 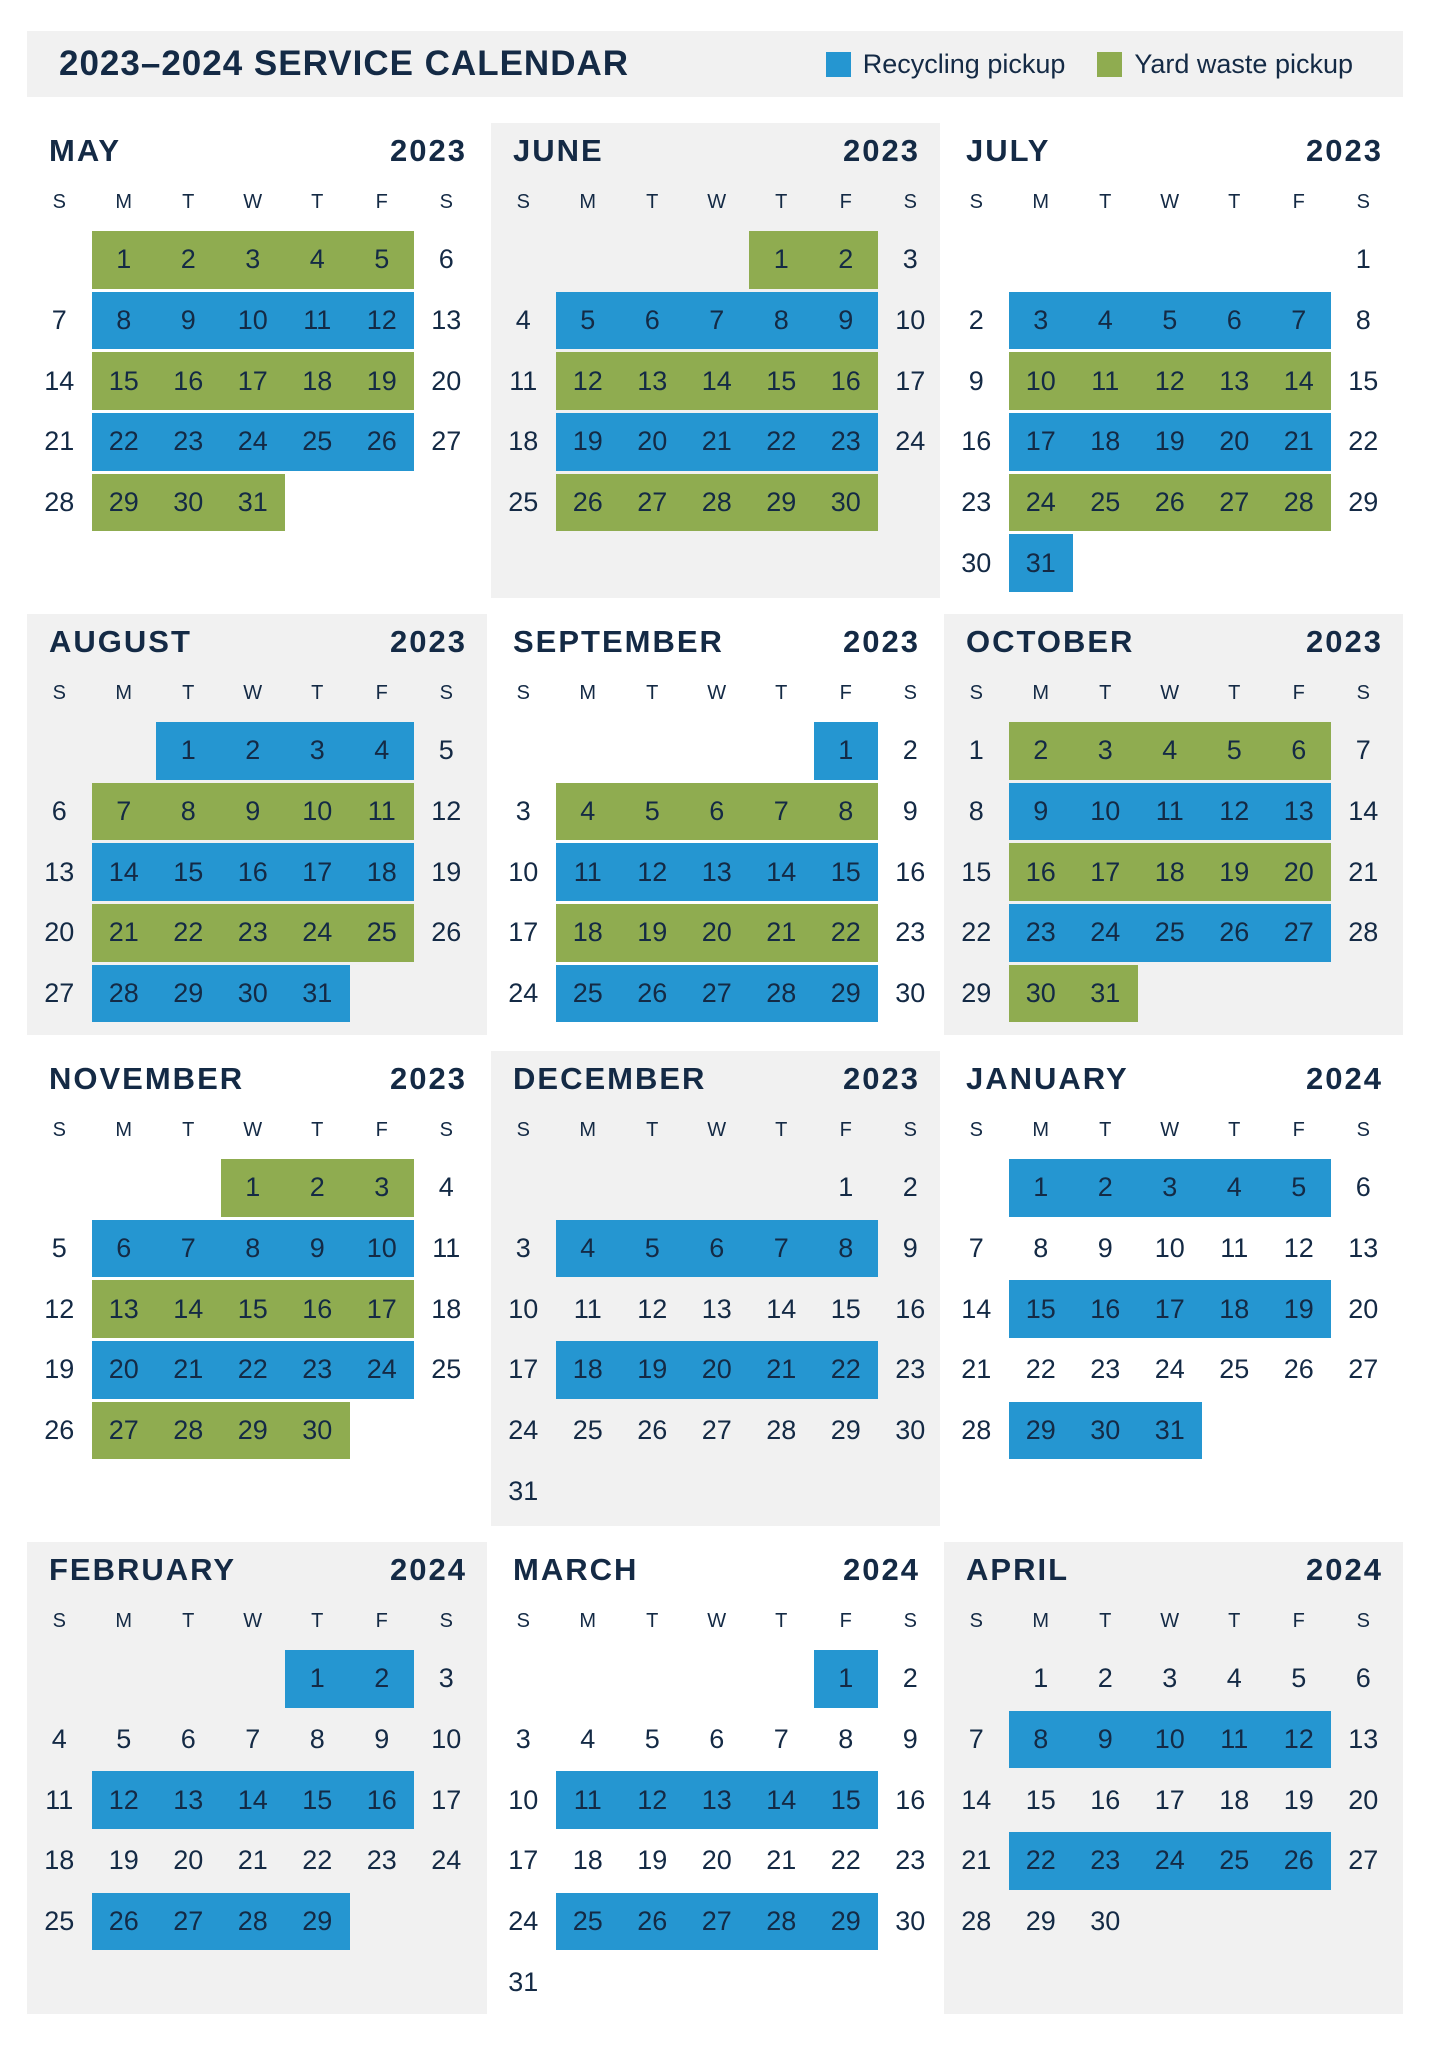 I want to click on day-cell-yard-waste: 28, so click(x=716, y=502).